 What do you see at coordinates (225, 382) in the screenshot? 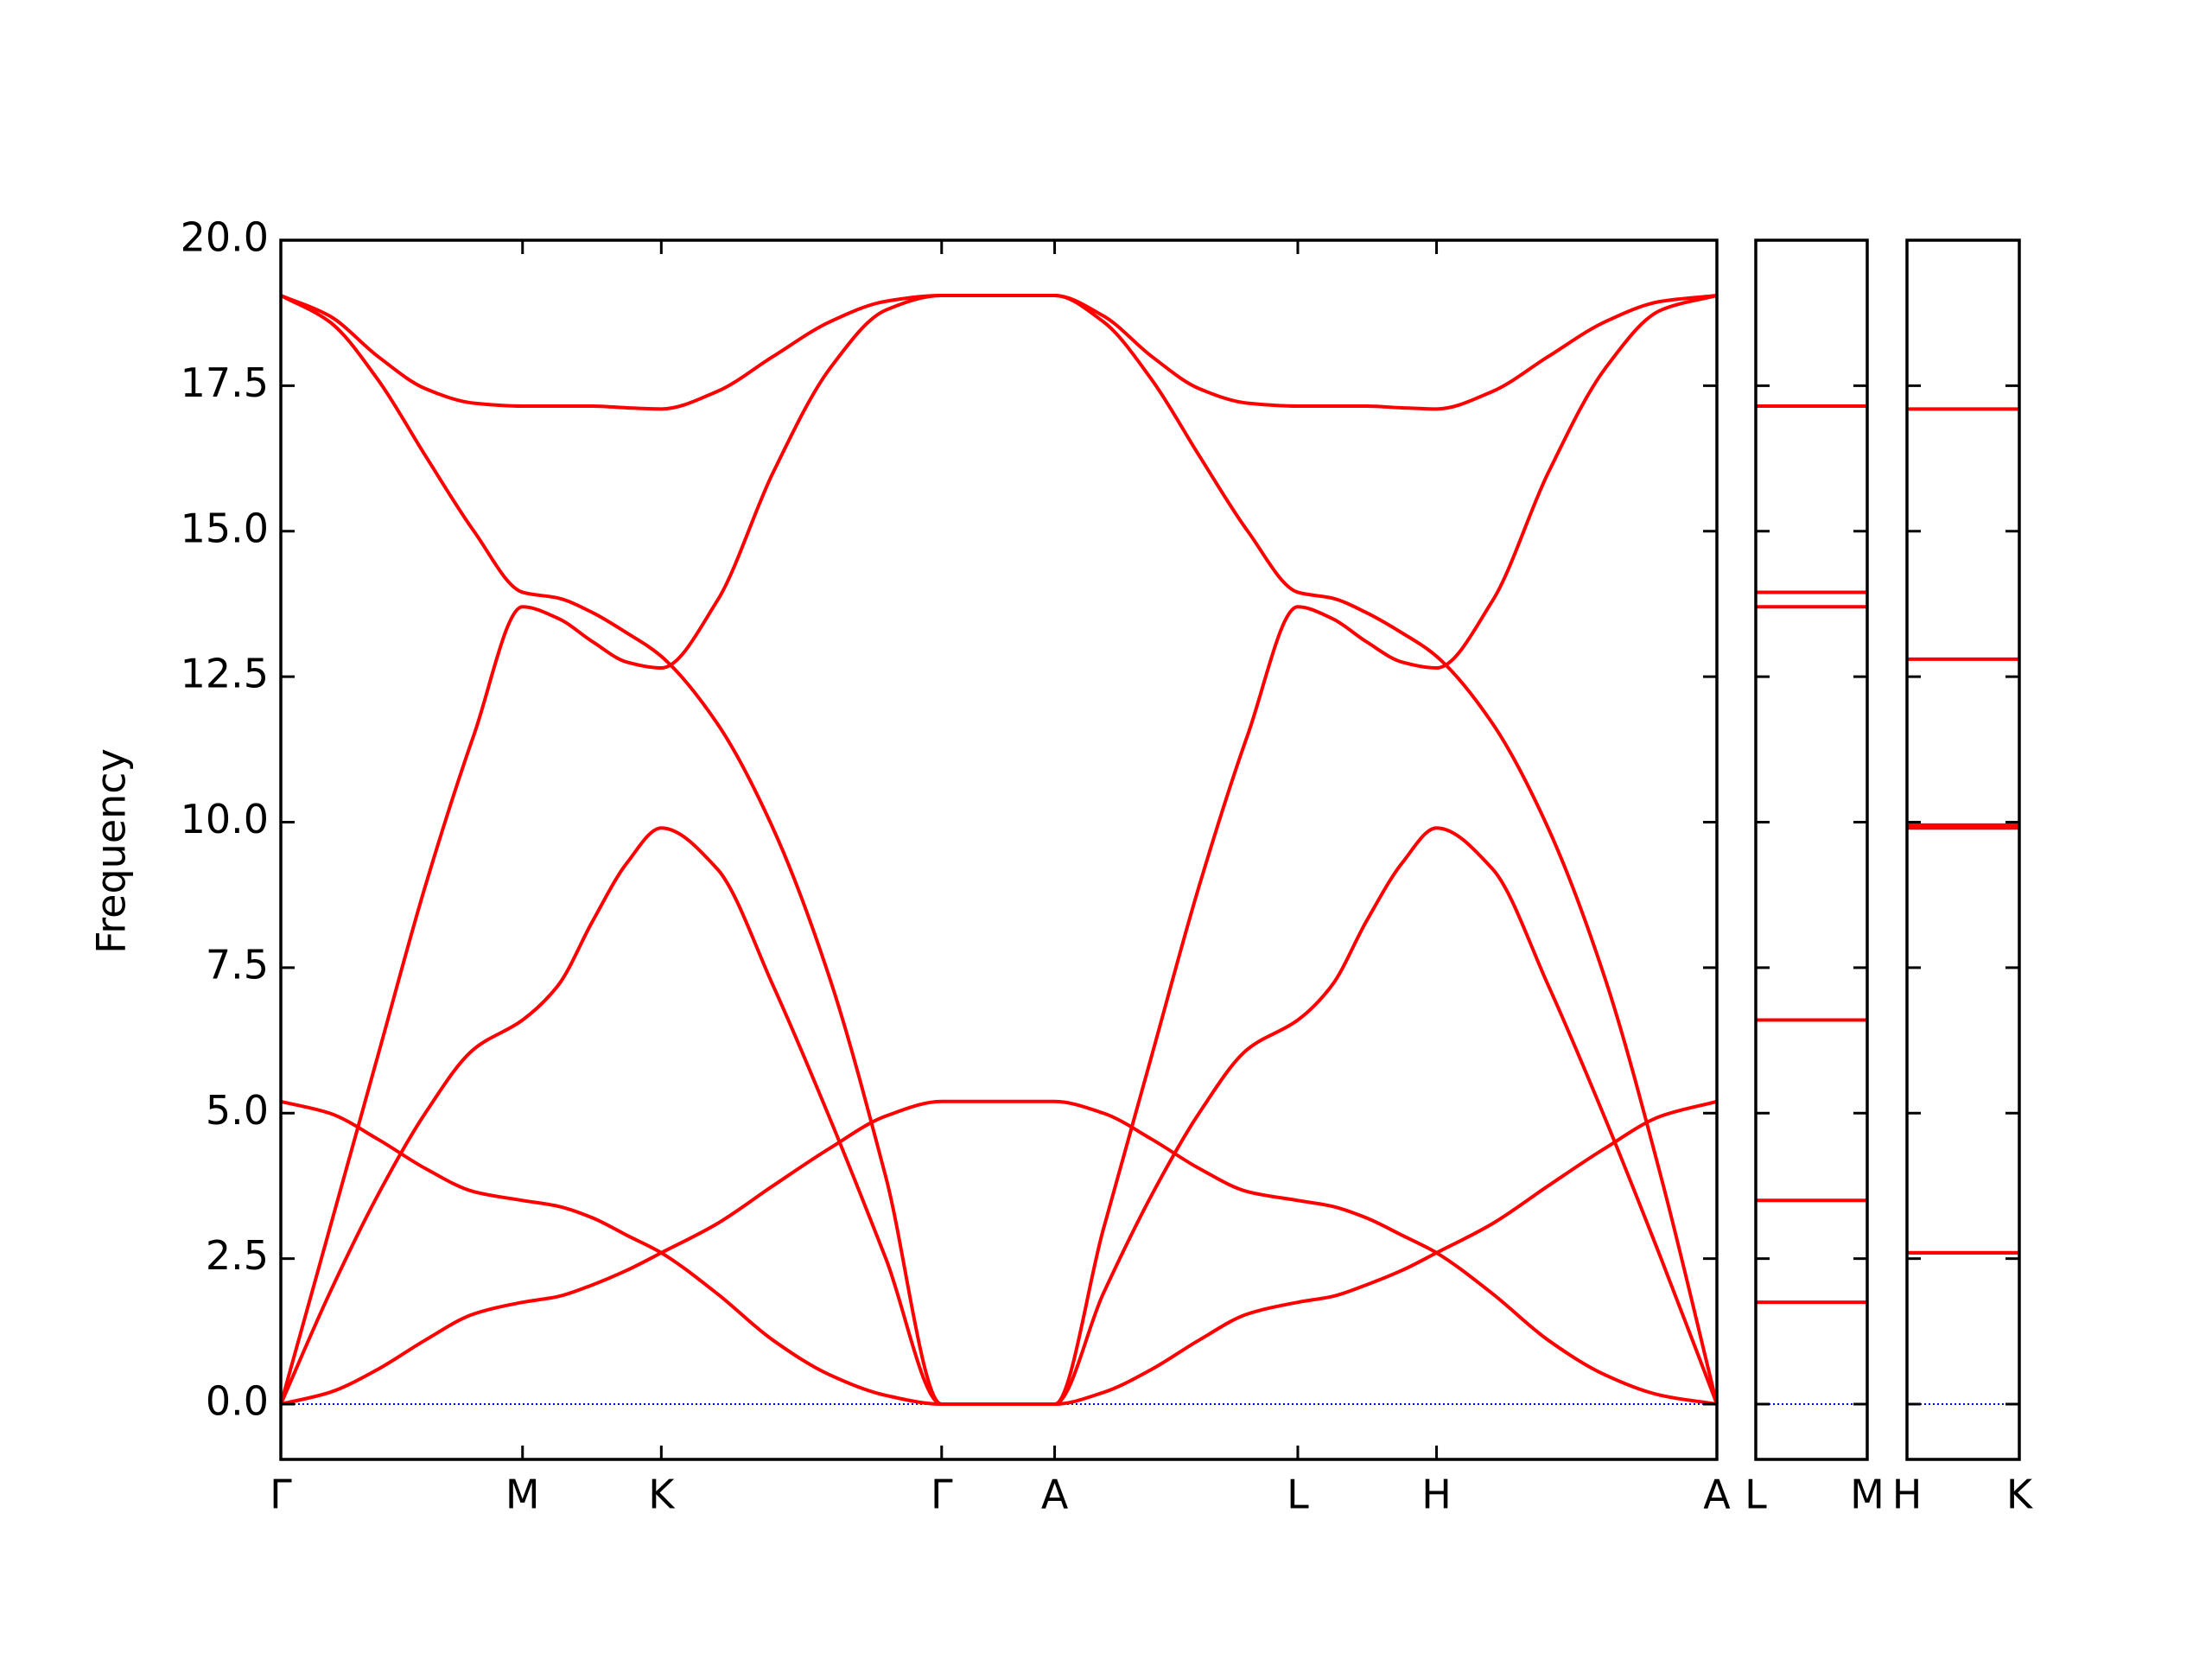
I see `y-tick-label: 17.5` at bounding box center [225, 382].